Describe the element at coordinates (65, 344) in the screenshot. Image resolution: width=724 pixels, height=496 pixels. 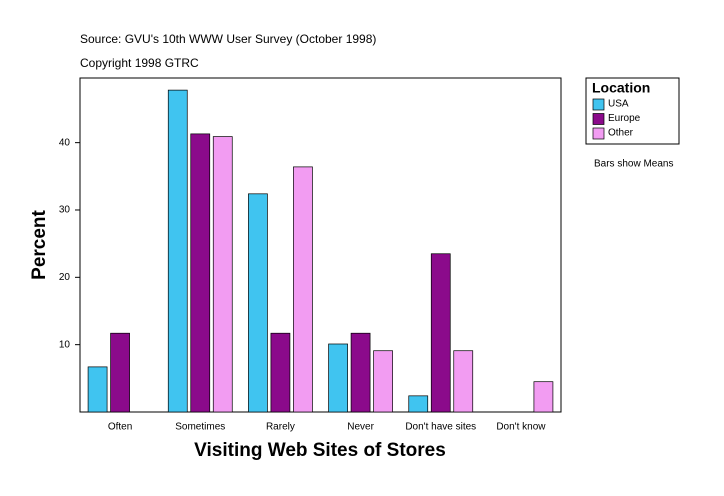
I see `y-tick-label: 10` at that location.